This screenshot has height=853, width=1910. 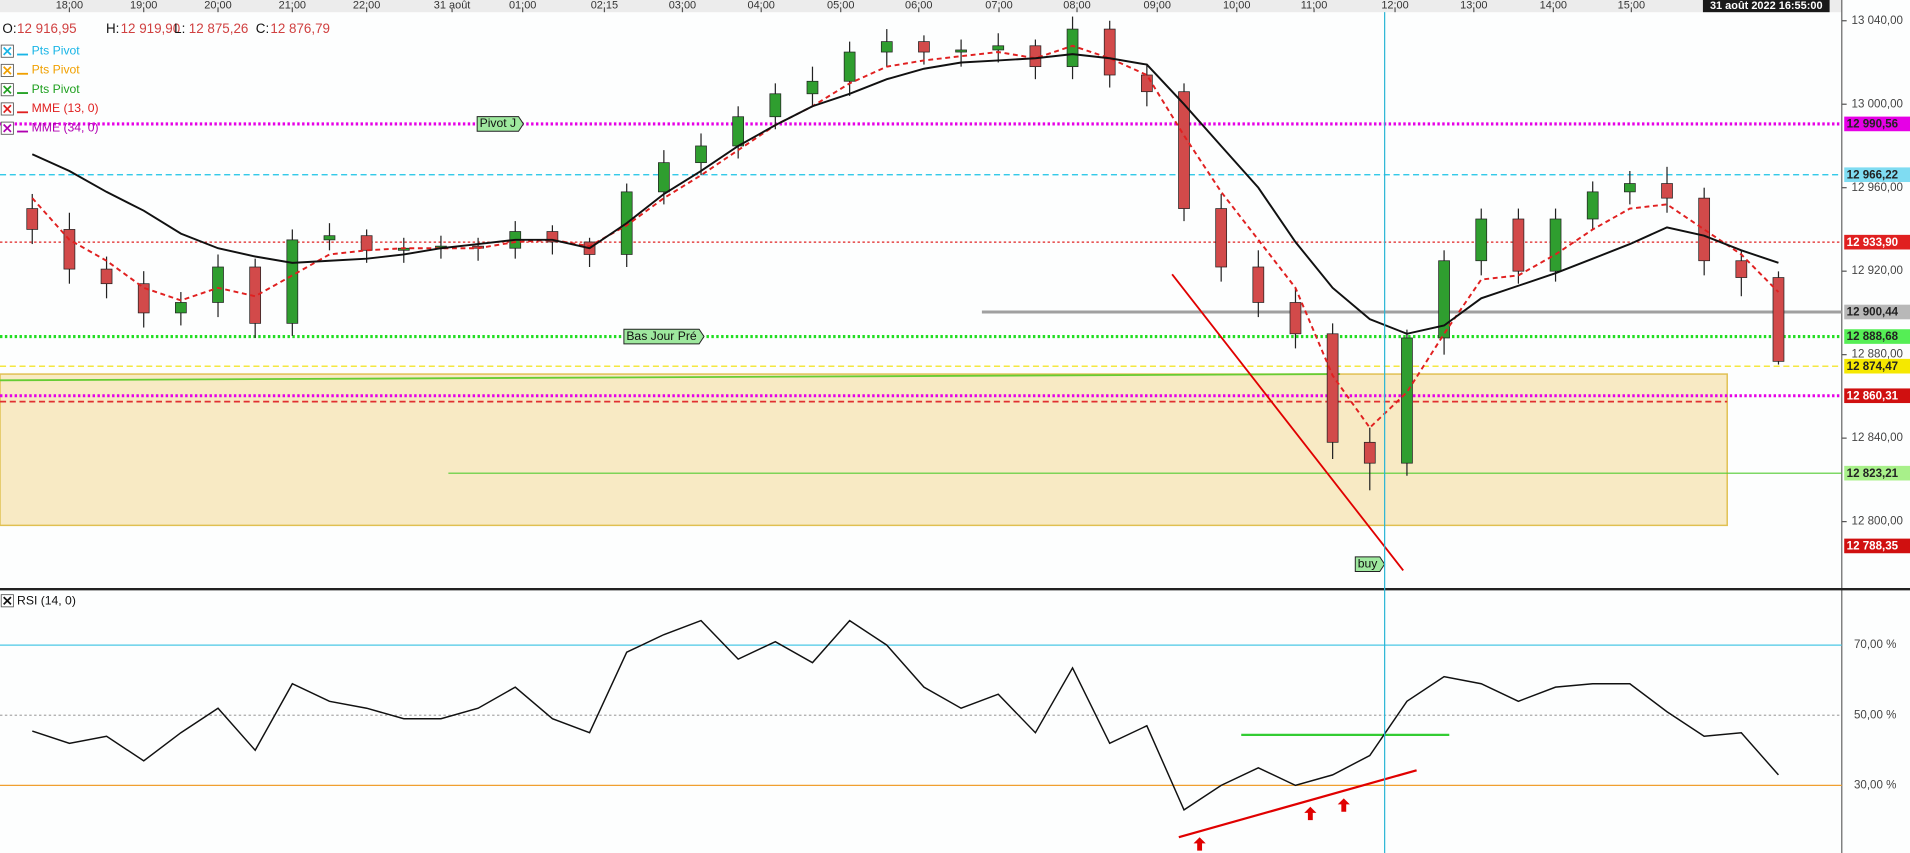 What do you see at coordinates (292, 5) in the screenshot?
I see `x-tick-label: 21:00` at bounding box center [292, 5].